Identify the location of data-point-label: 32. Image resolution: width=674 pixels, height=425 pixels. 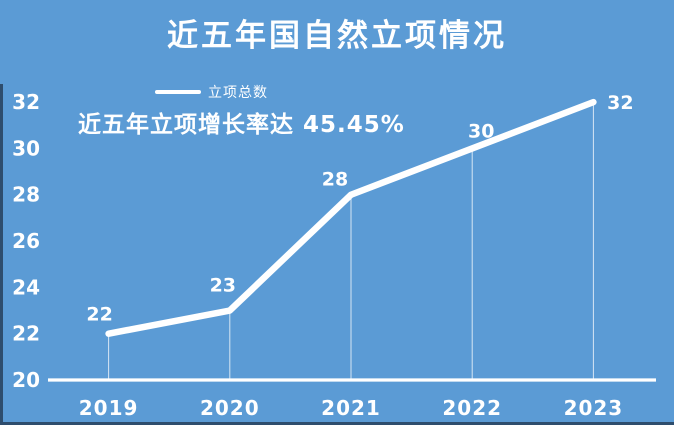
(620, 103).